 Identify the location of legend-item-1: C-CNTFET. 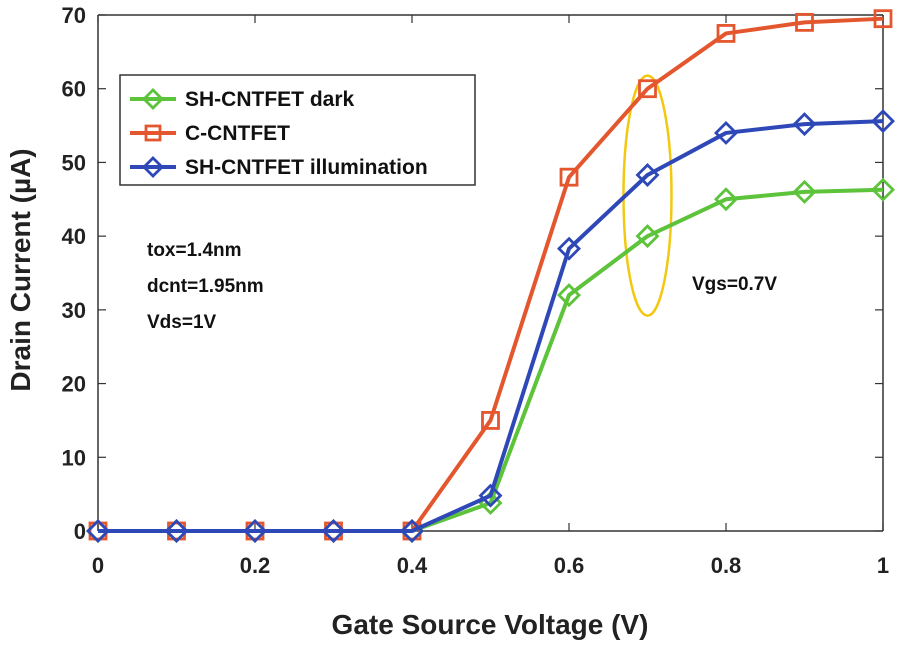
(210, 133).